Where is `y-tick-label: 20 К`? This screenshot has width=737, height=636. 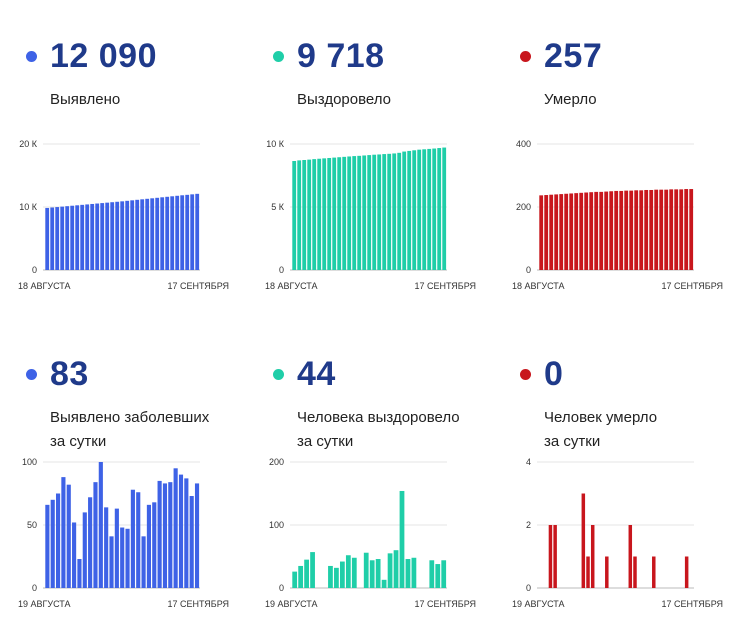
y-tick-label: 20 К is located at coordinates (28, 144).